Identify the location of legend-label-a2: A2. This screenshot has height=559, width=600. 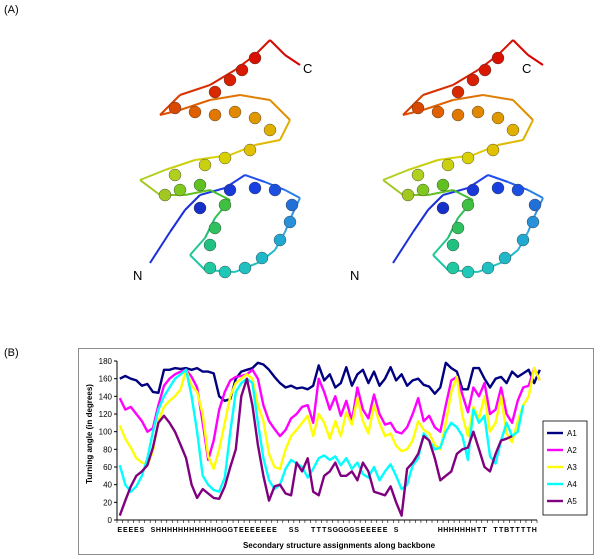
(572, 450).